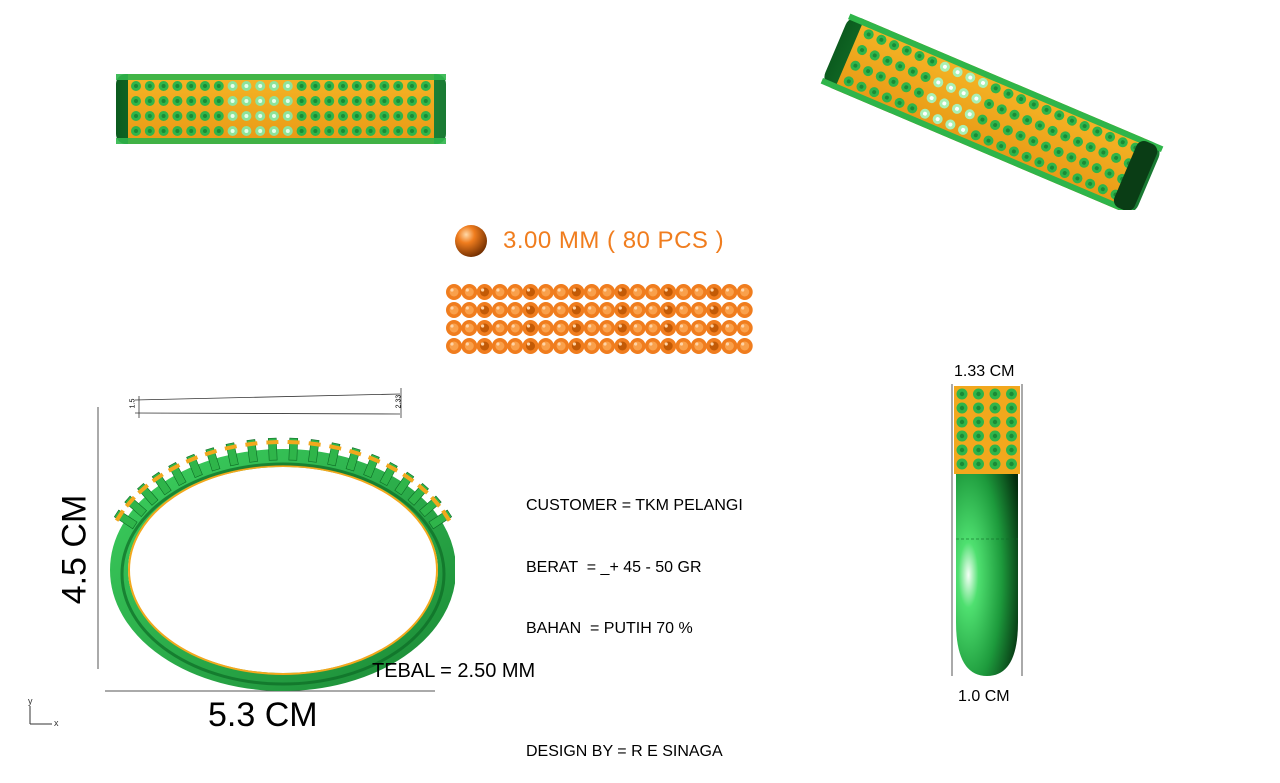 The height and width of the screenshot is (783, 1280). Describe the element at coordinates (399, 401) in the screenshot. I see `small-dim-right: 2.33` at that location.